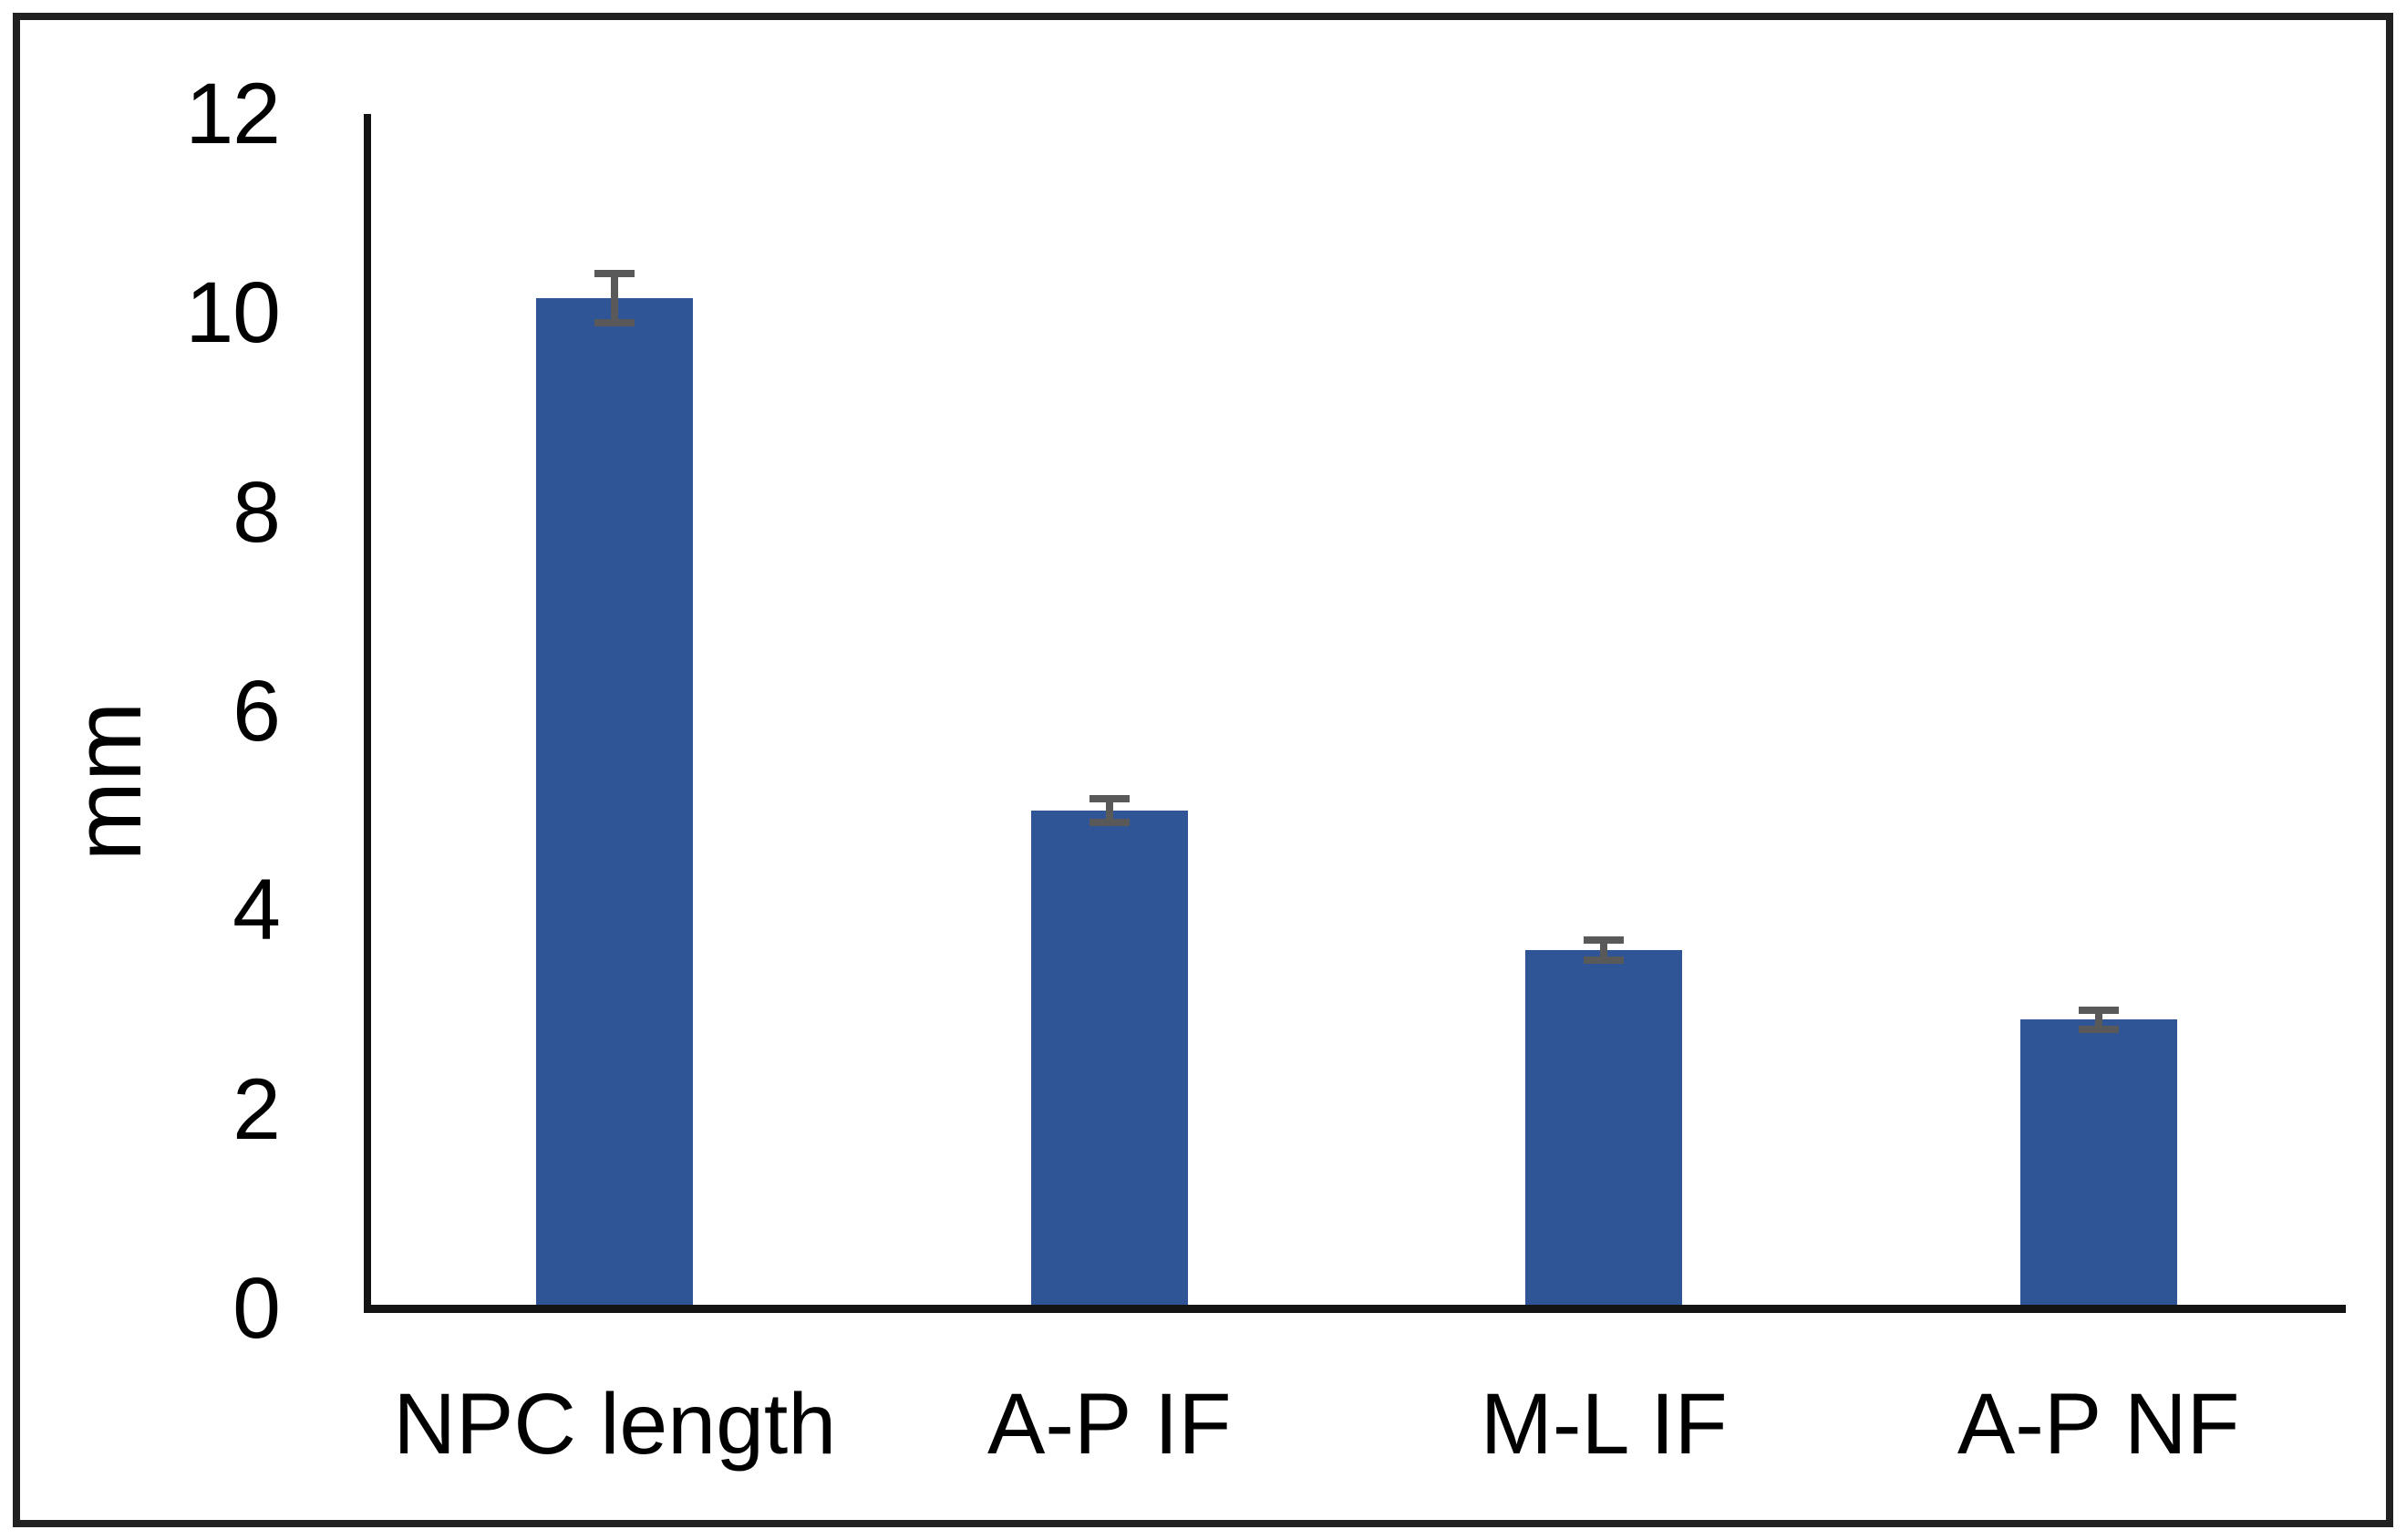  I want to click on y-tick-label: 0, so click(256, 1308).